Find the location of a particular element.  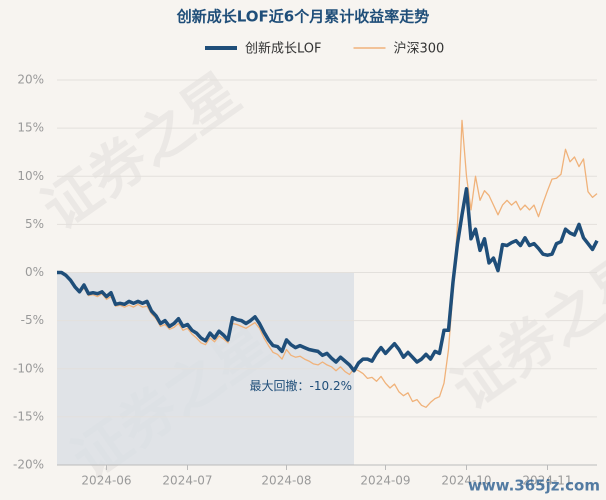

x-tick-label: 2024-07 is located at coordinates (187, 481).